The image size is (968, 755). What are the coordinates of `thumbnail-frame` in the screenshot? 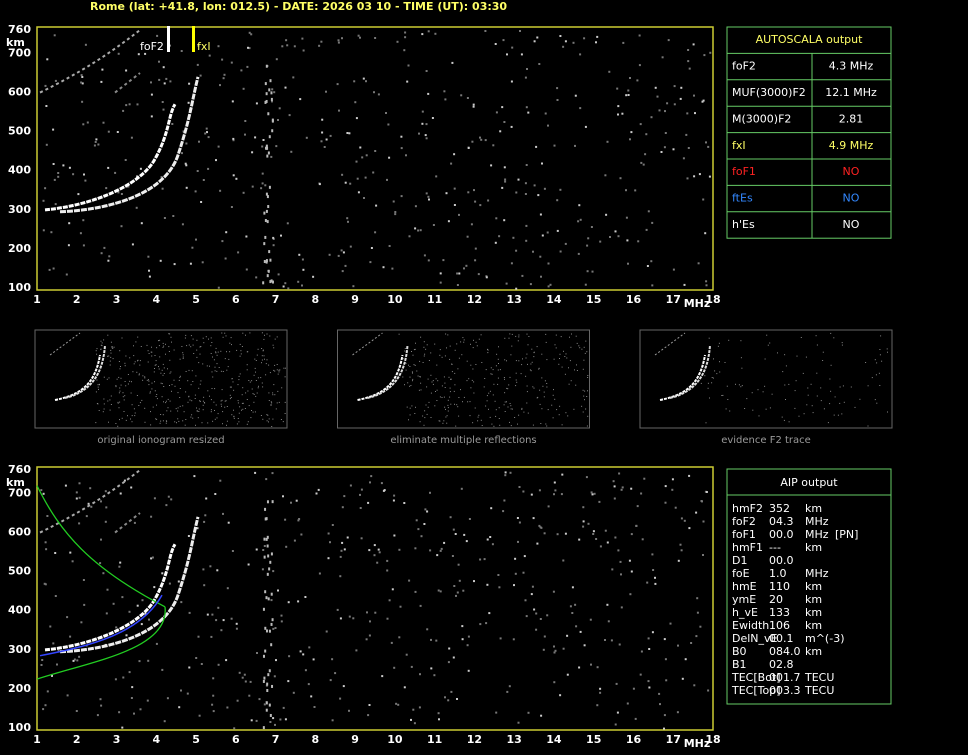 It's located at (463, 379).